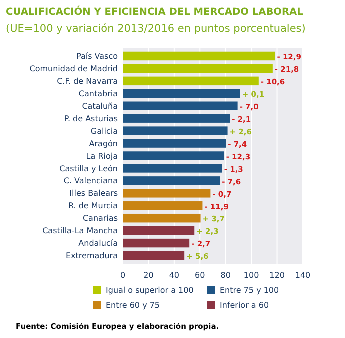 The width and height of the screenshot is (345, 338). Describe the element at coordinates (103, 143) in the screenshot. I see `y-tick-label: Aragón` at that location.